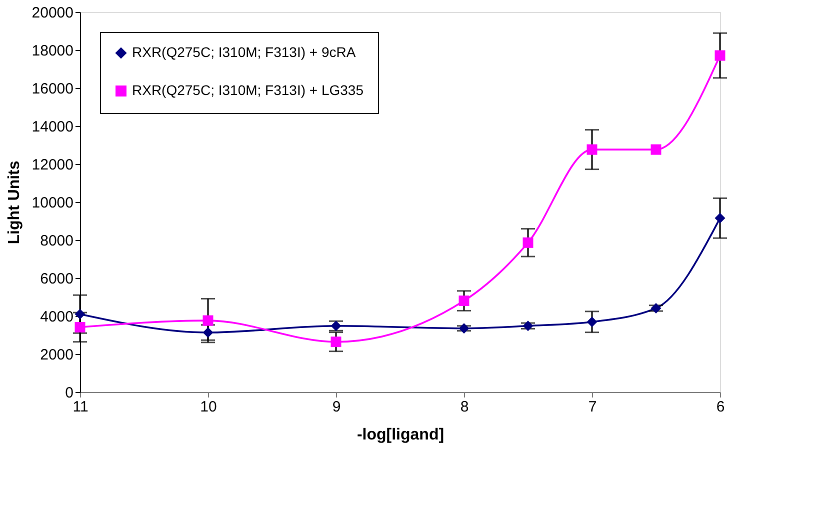  I want to click on y-tick-label: 16000, so click(53, 89).